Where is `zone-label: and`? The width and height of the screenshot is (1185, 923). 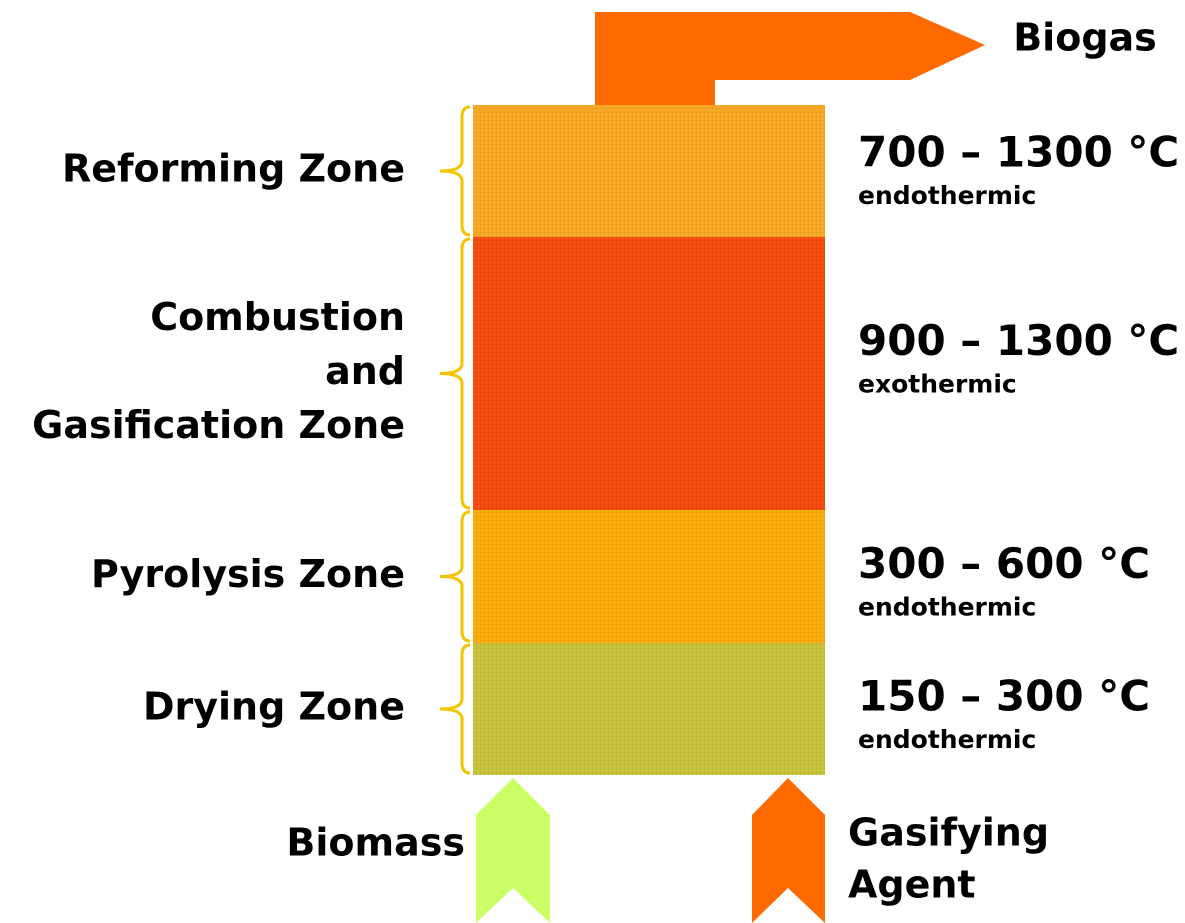
zone-label: and is located at coordinates (365, 371).